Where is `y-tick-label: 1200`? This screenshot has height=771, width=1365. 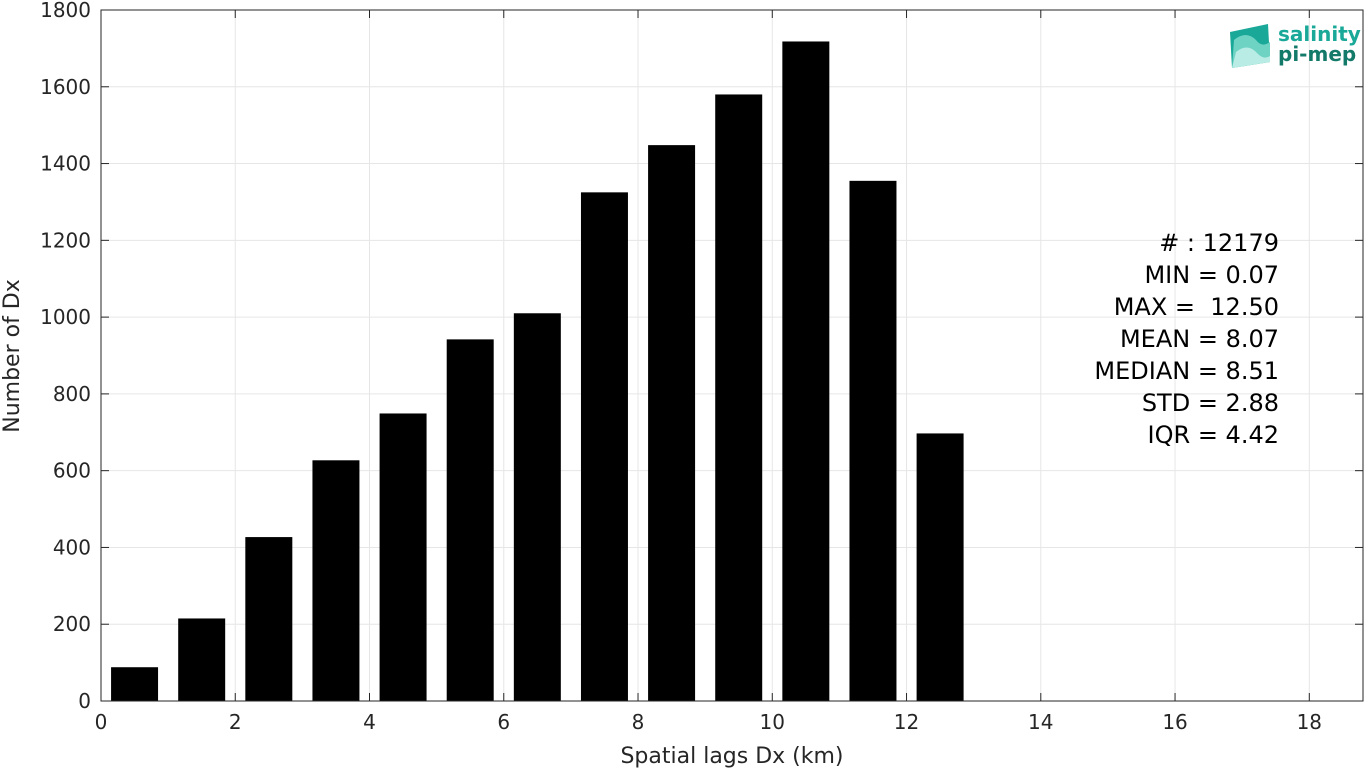
y-tick-label: 1200 is located at coordinates (65, 240).